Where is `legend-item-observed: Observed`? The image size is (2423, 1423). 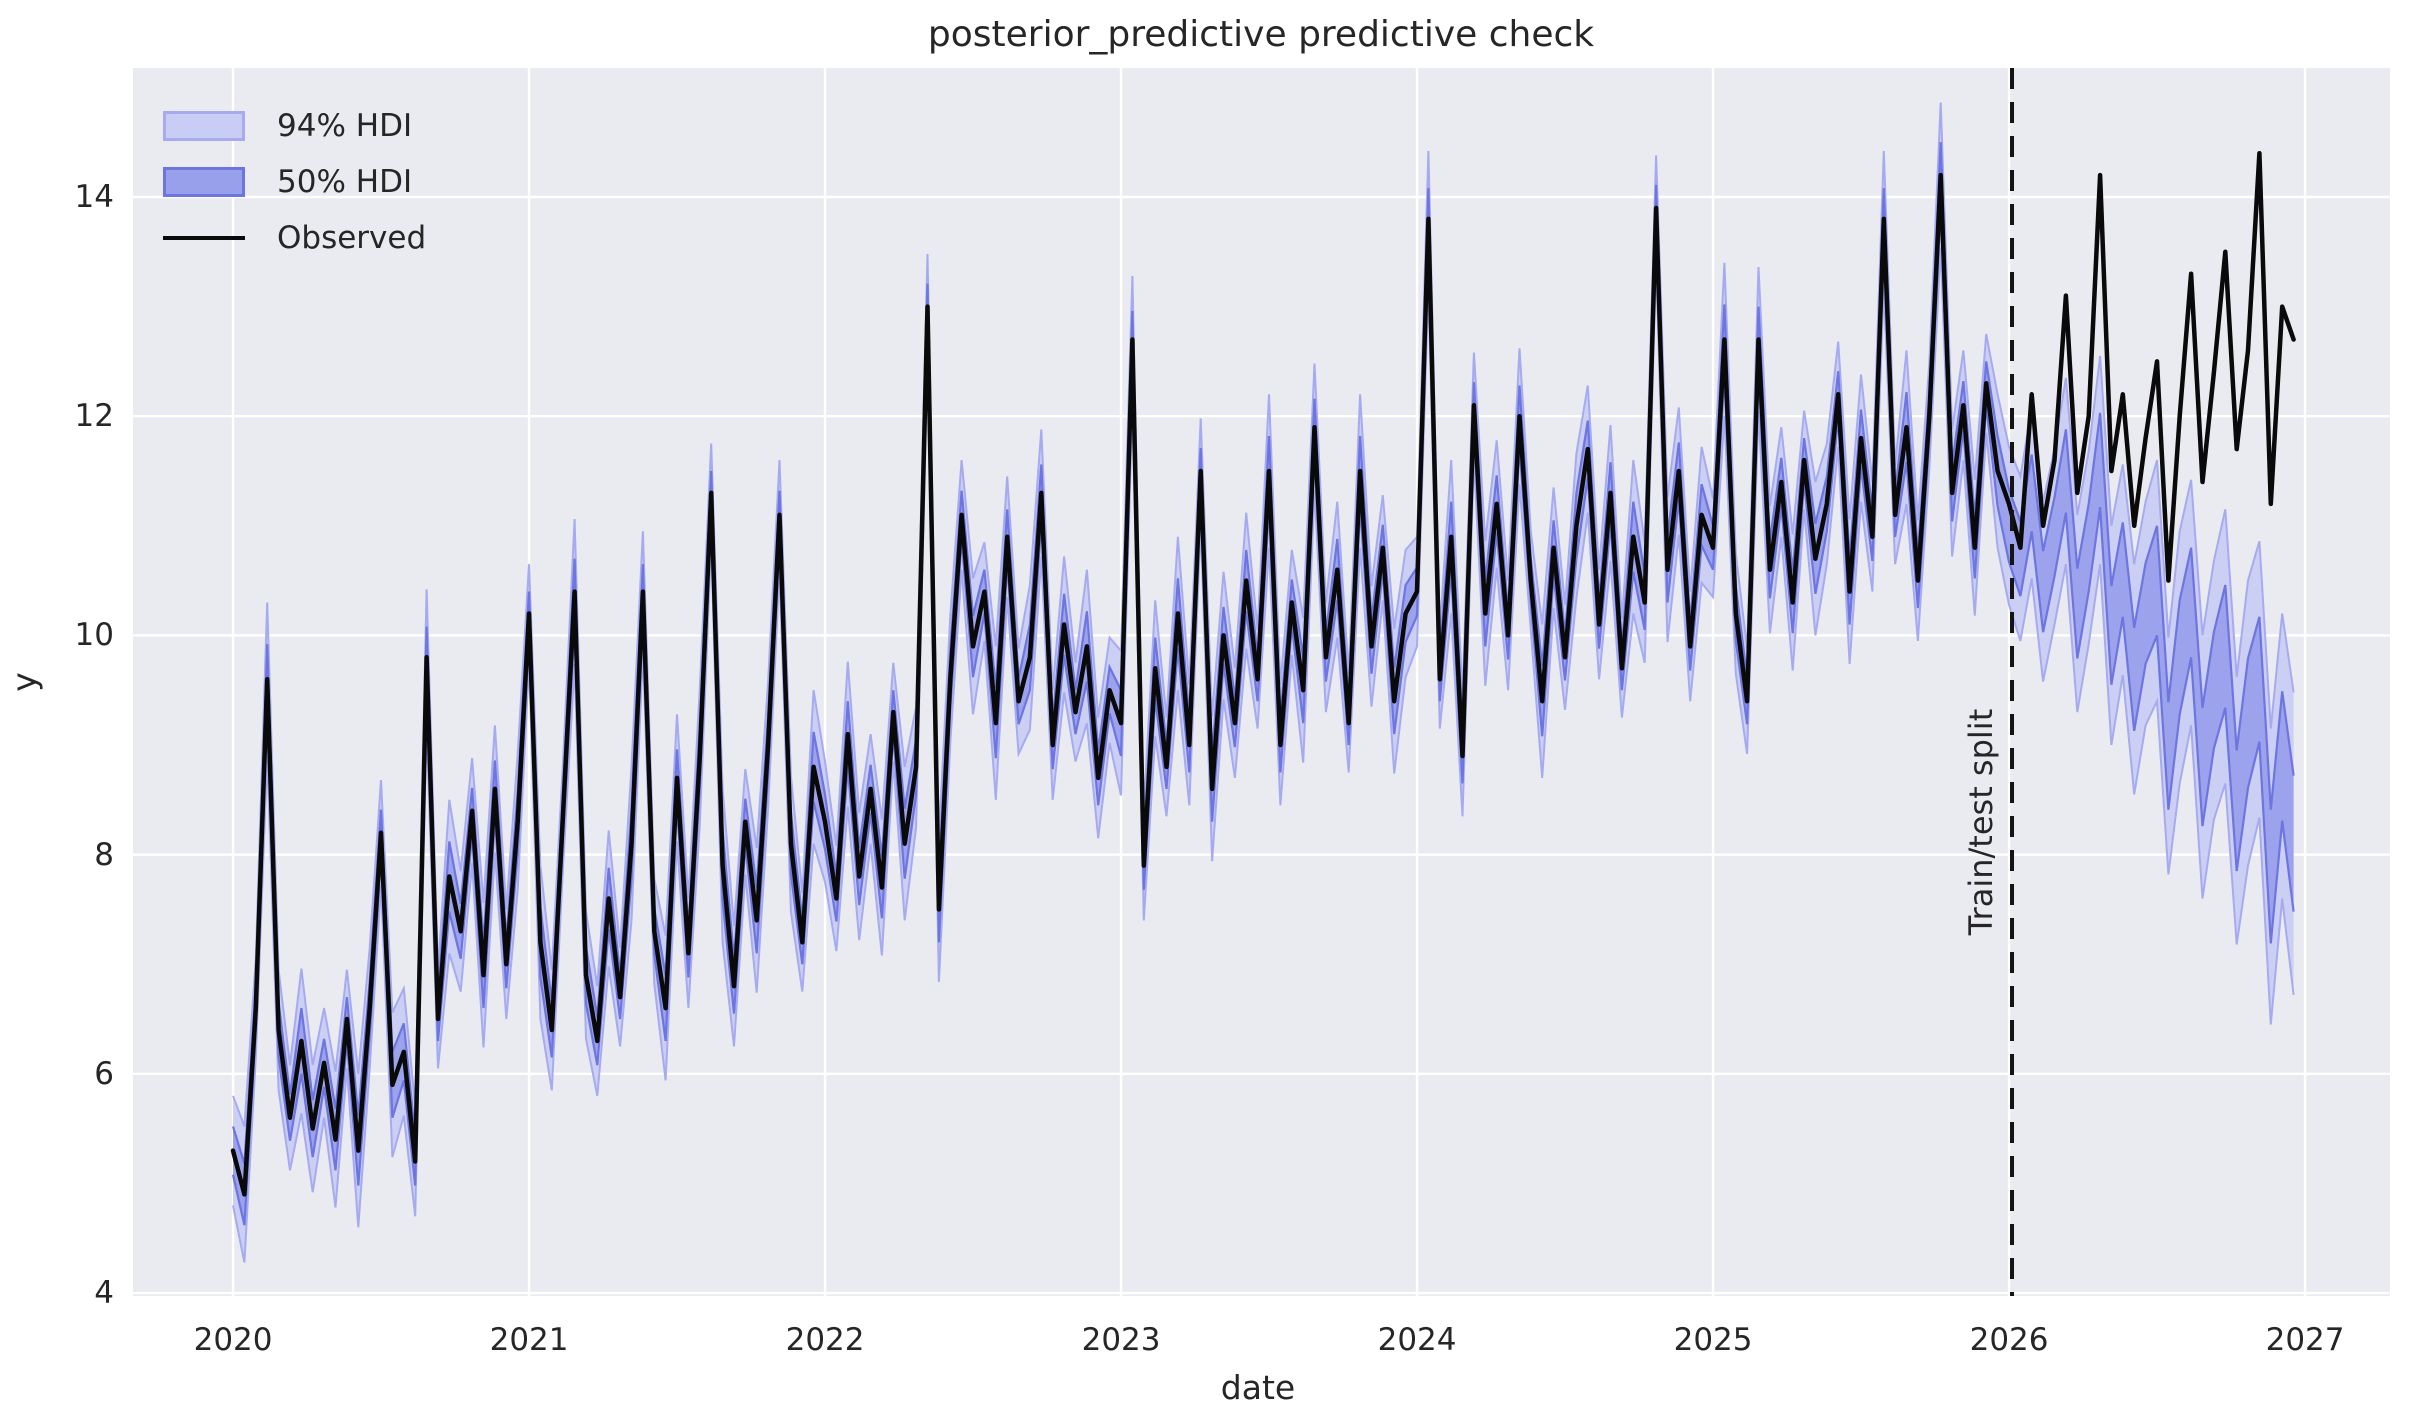 legend-item-observed: Observed is located at coordinates (294, 238).